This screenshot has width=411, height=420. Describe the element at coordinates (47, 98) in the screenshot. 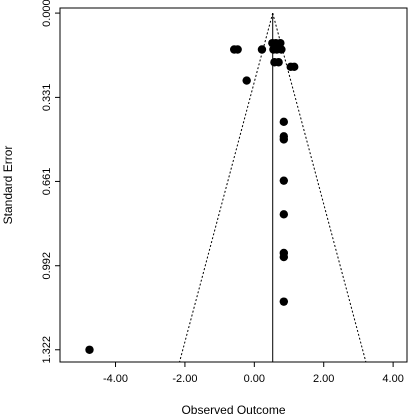

I see `y-tick-label: 0.331` at that location.